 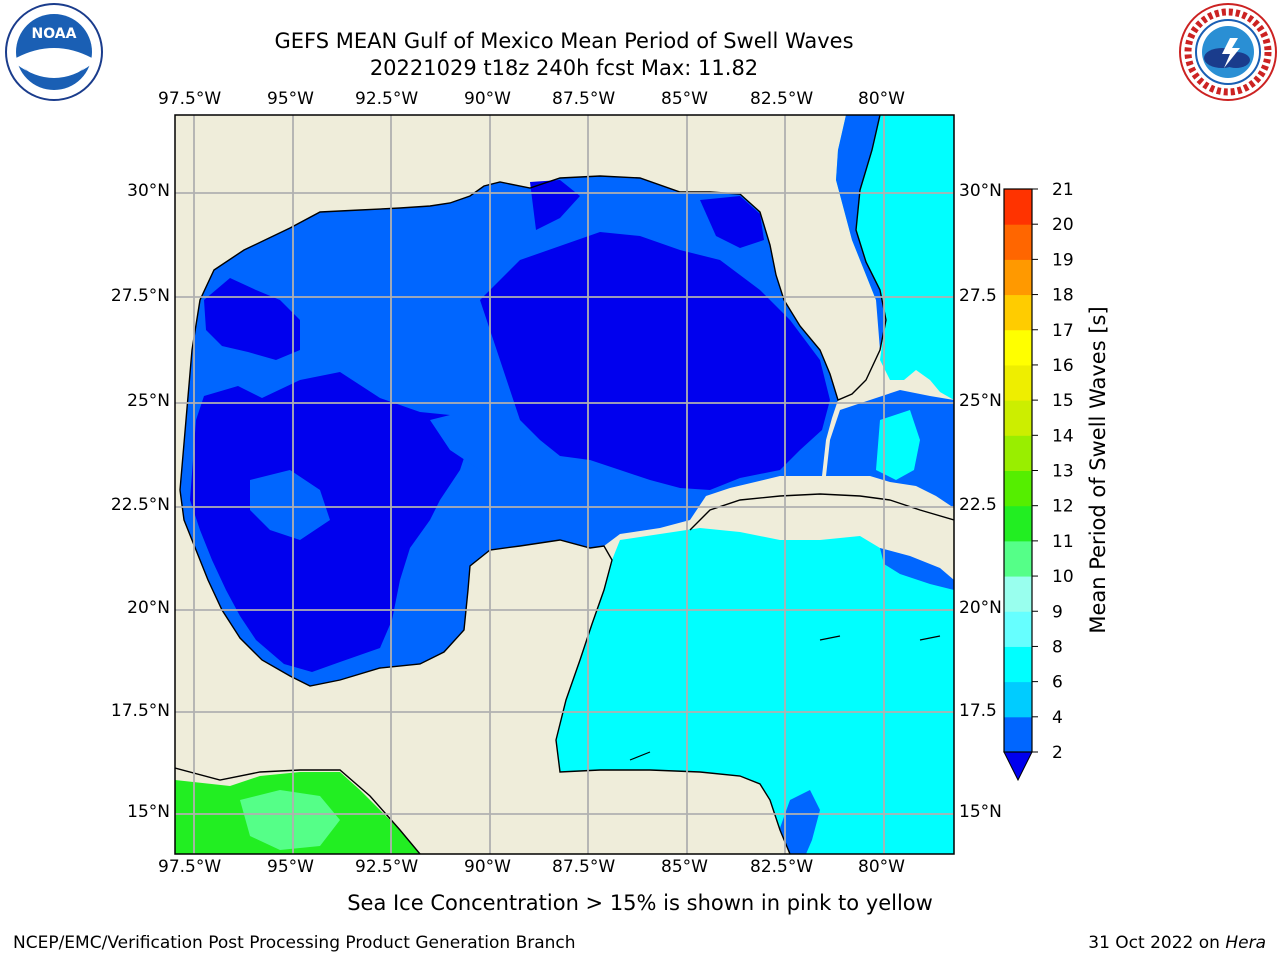 I want to click on lon-label-top: 95°W, so click(x=290, y=99).